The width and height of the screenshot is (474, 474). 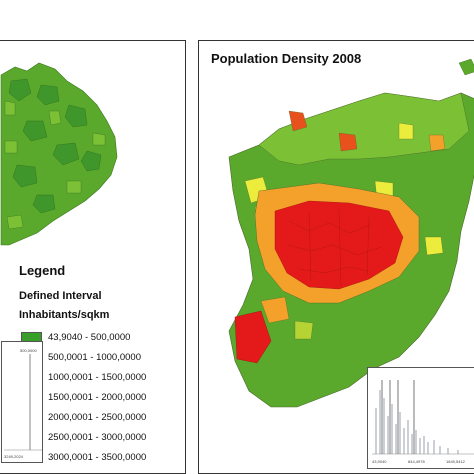 What do you see at coordinates (97, 397) in the screenshot?
I see `legend-class-label: 1500,0001 - 2000,0000` at bounding box center [97, 397].